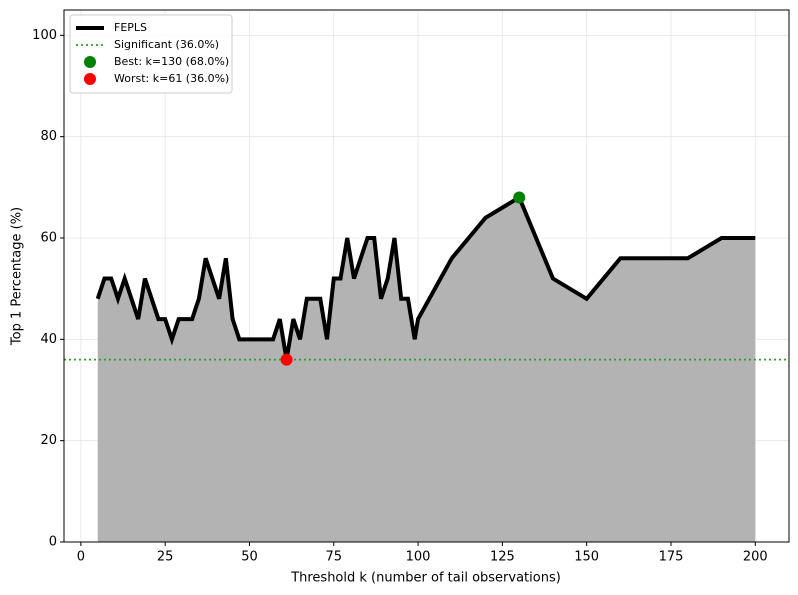 This screenshot has width=798, height=595. I want to click on y-tick-label: 80, so click(48, 136).